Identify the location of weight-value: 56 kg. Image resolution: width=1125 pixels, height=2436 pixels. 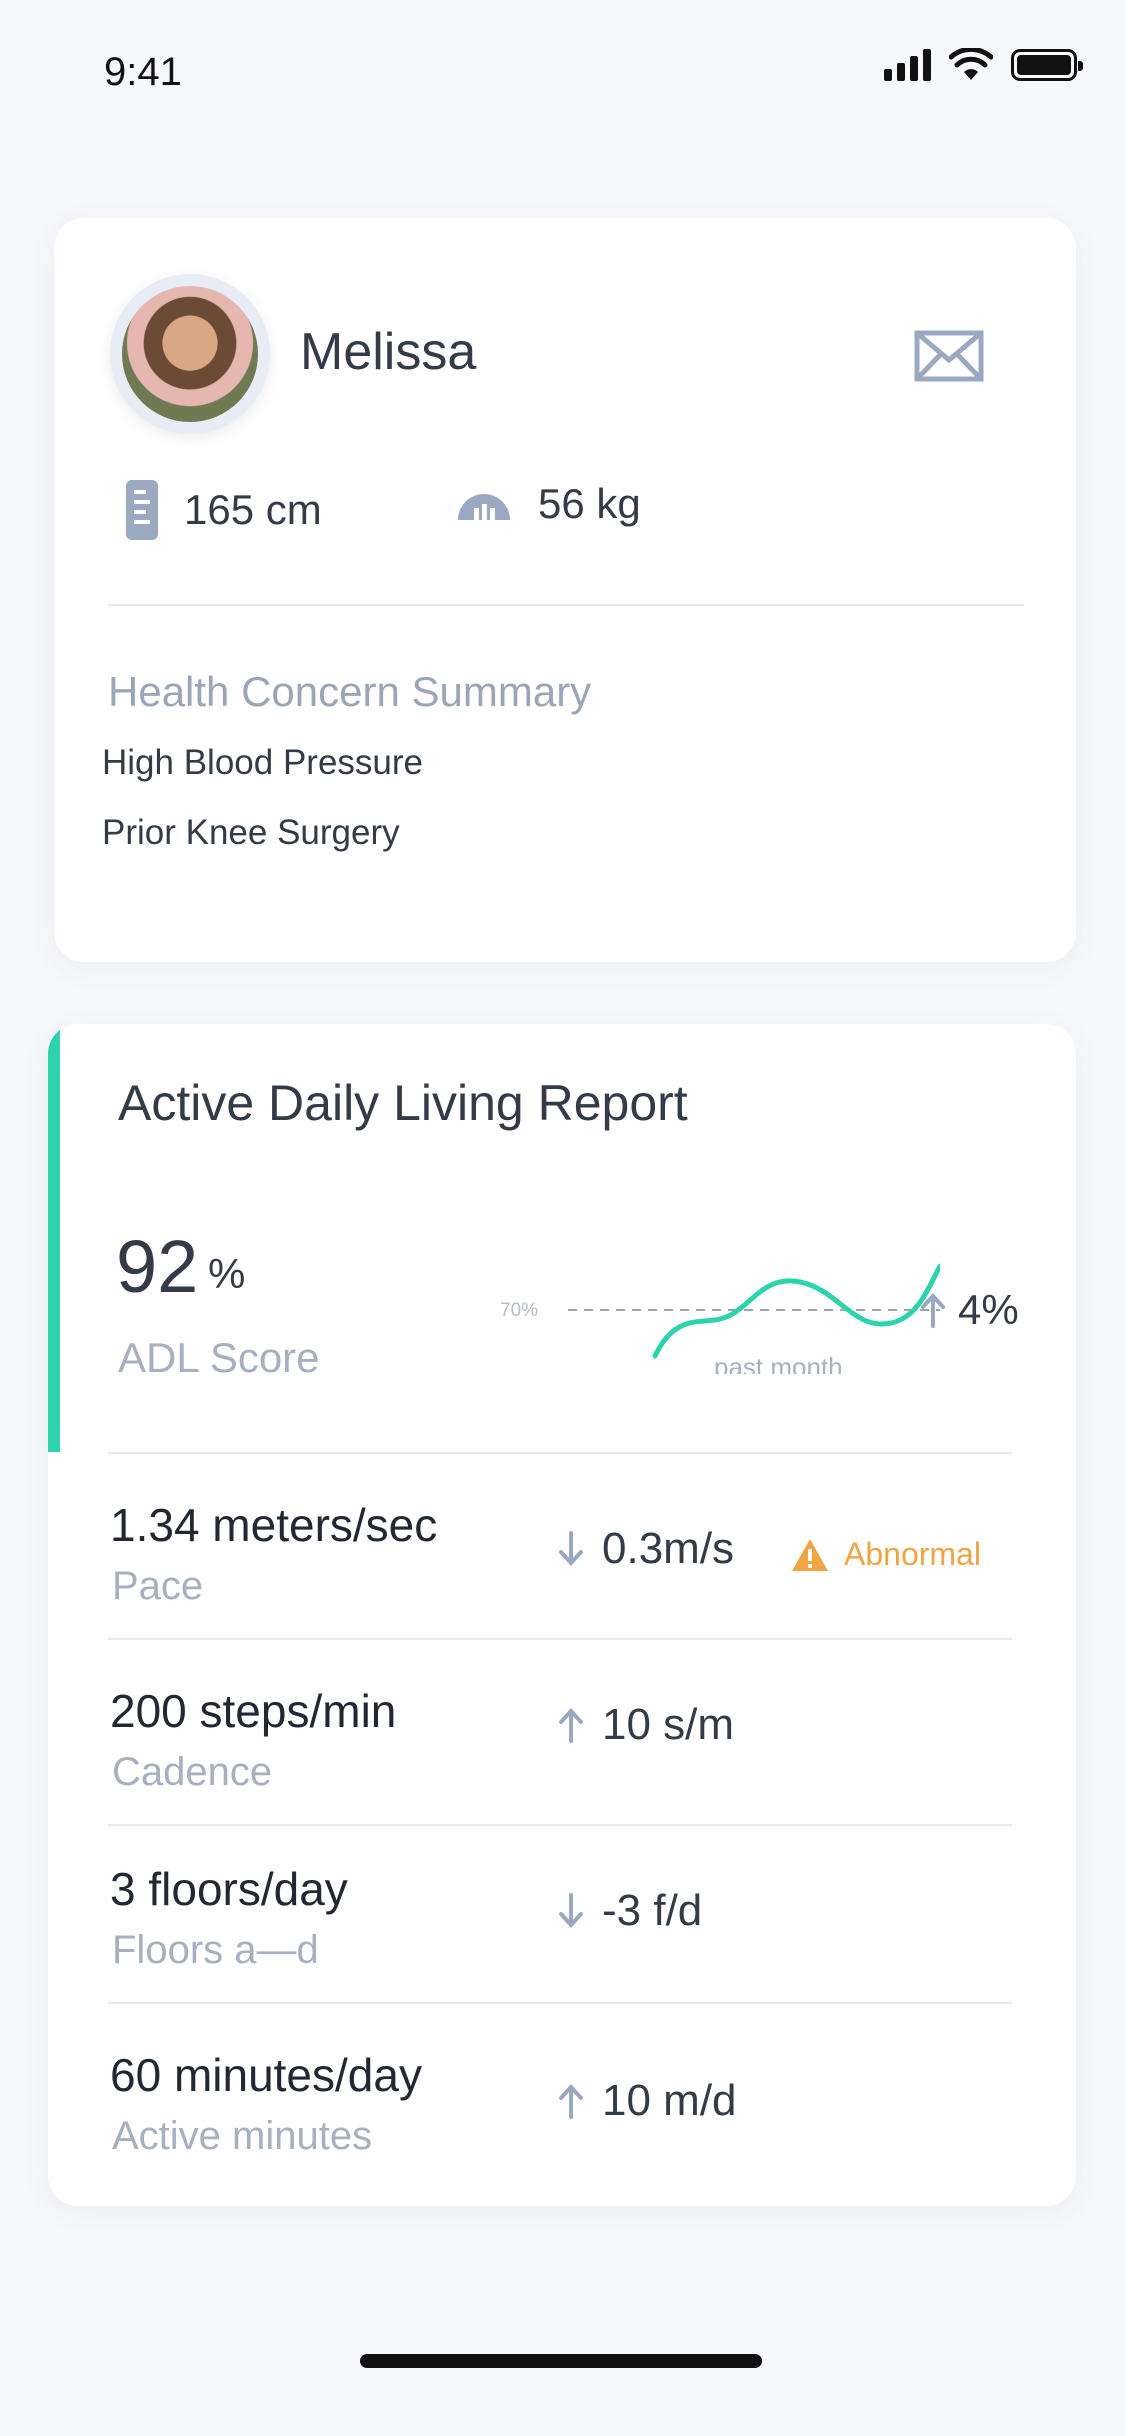
(589, 503).